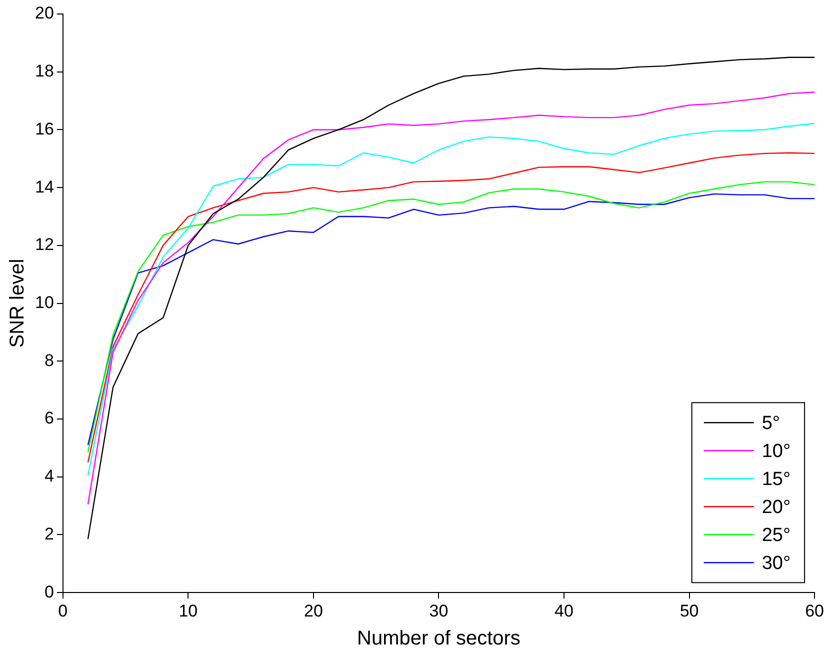  I want to click on y-tick-label: 4, so click(49, 476).